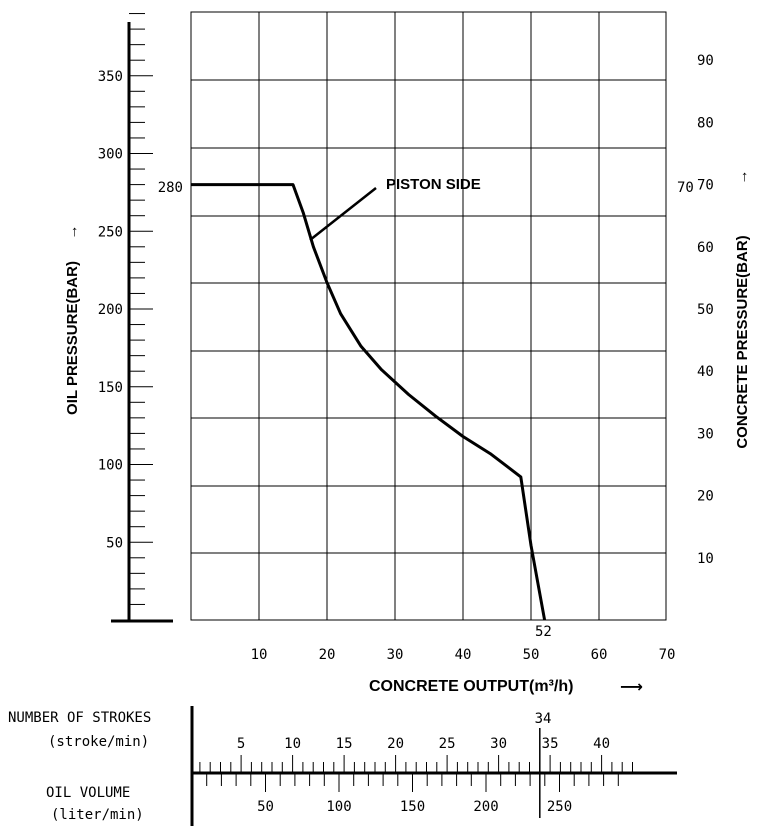  I want to click on y-tick-label: 50, so click(114, 543).